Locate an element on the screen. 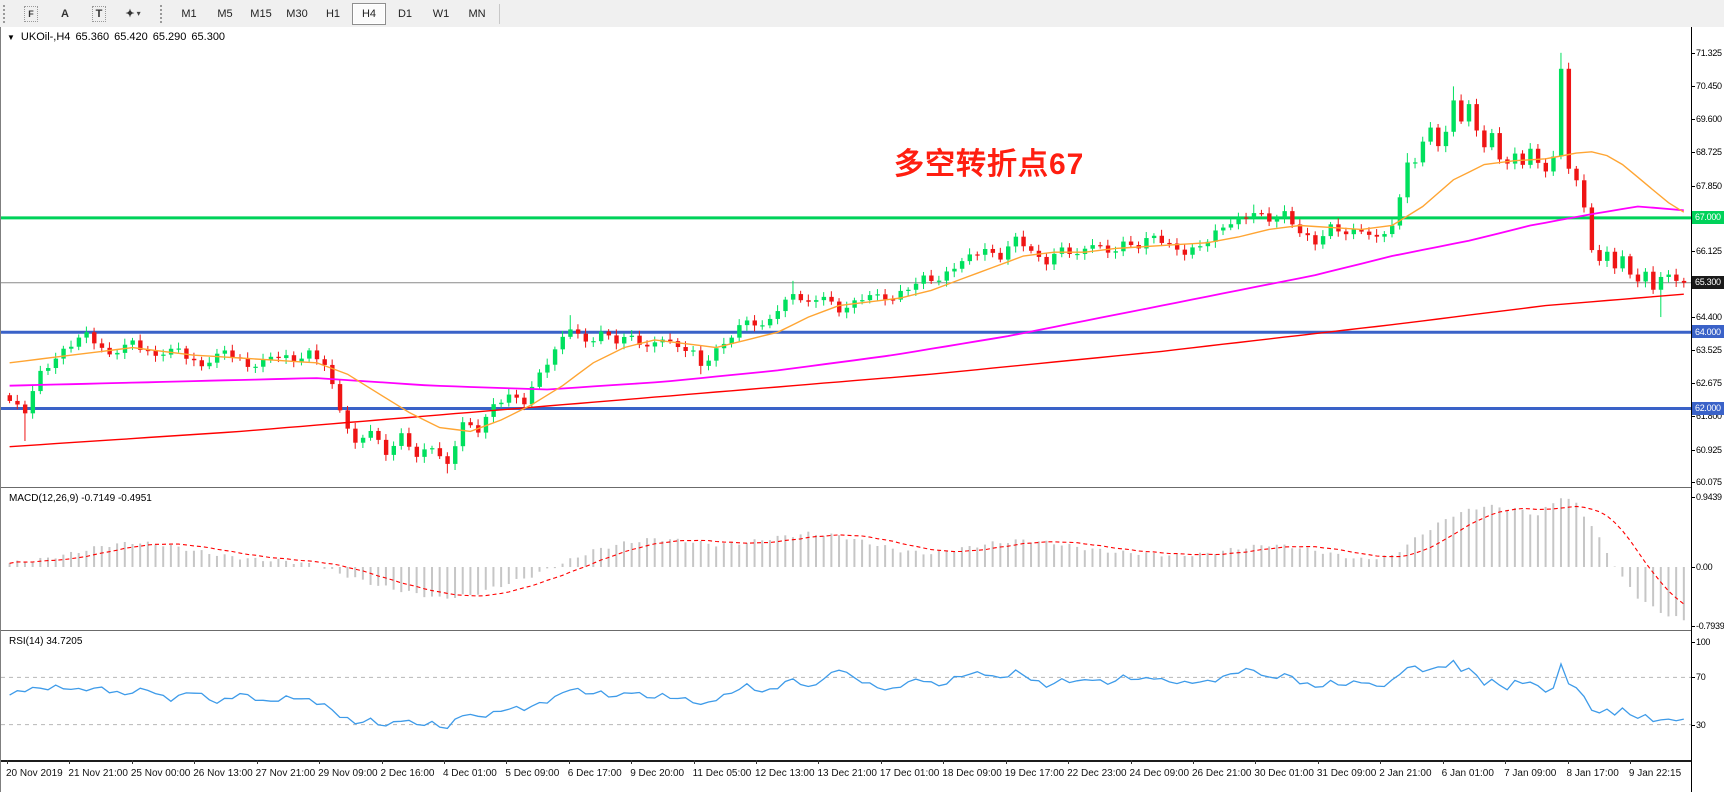 Image resolution: width=1724 pixels, height=794 pixels. price-axis-label: 100 is located at coordinates (1703, 642).